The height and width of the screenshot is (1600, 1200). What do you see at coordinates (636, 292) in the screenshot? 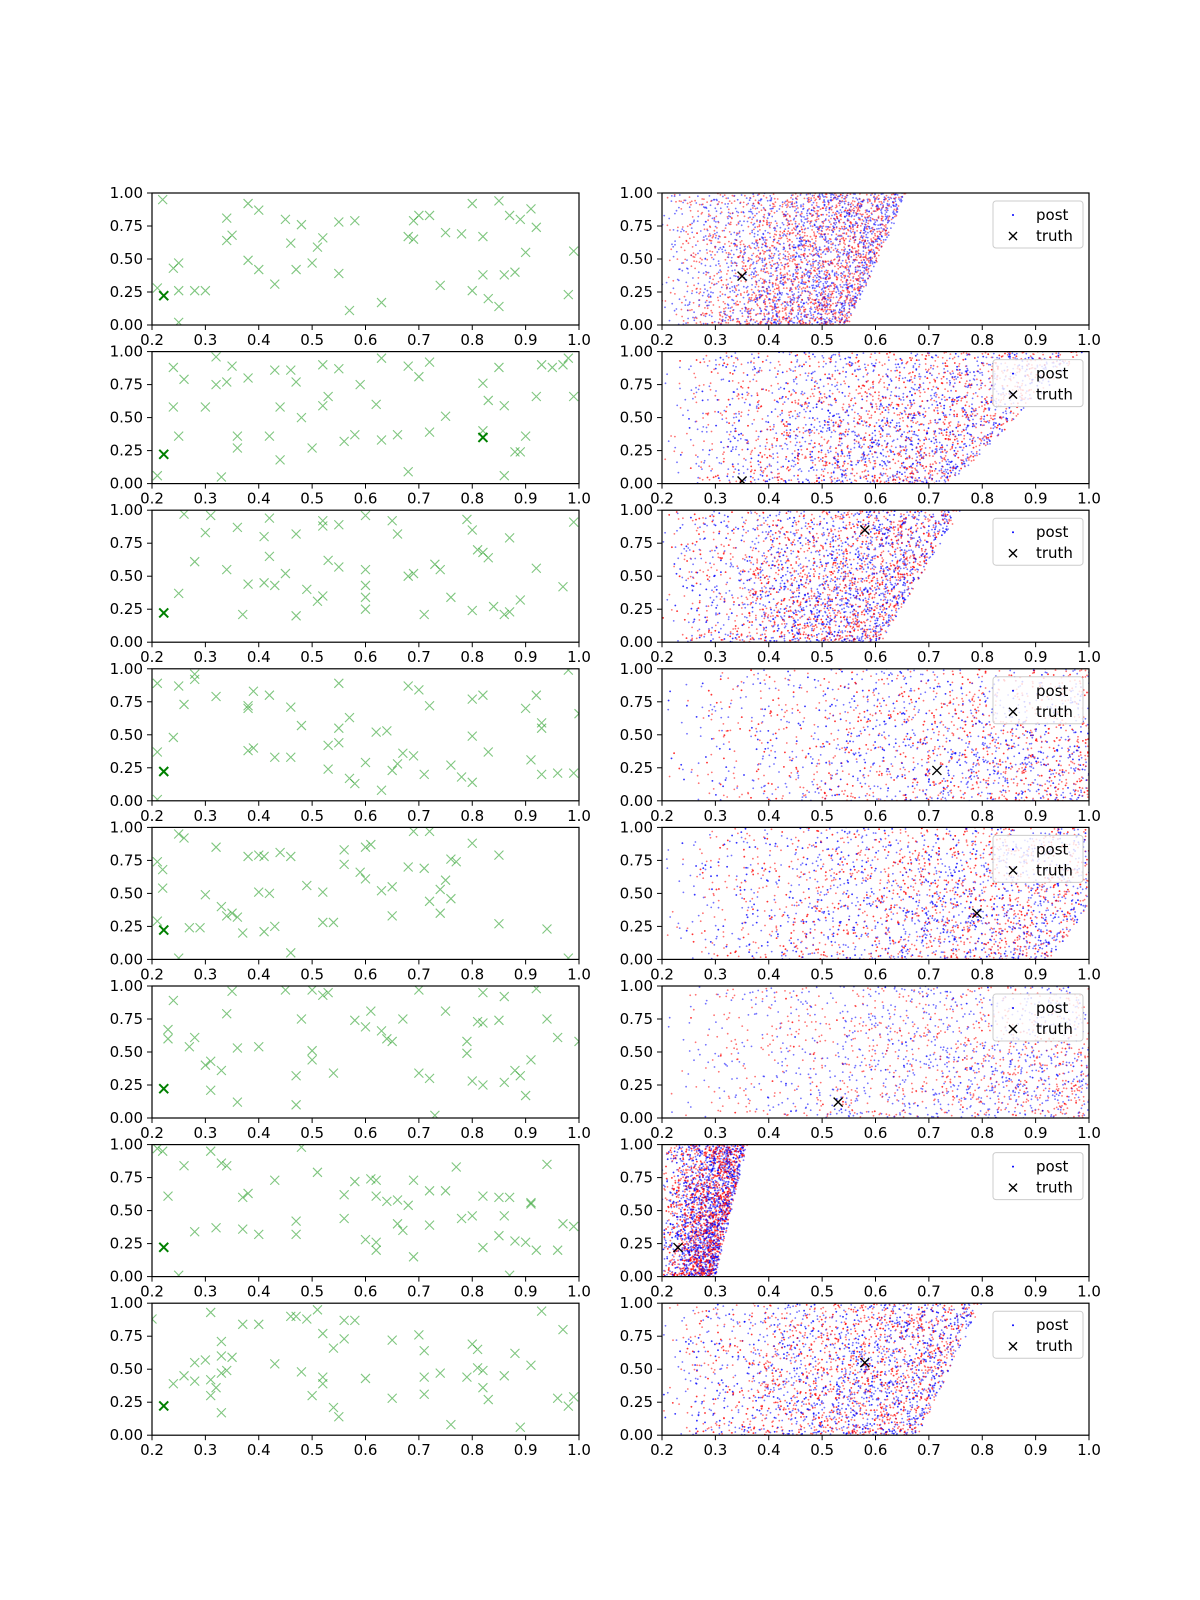
I see `y-tick-label: 0.25` at bounding box center [636, 292].